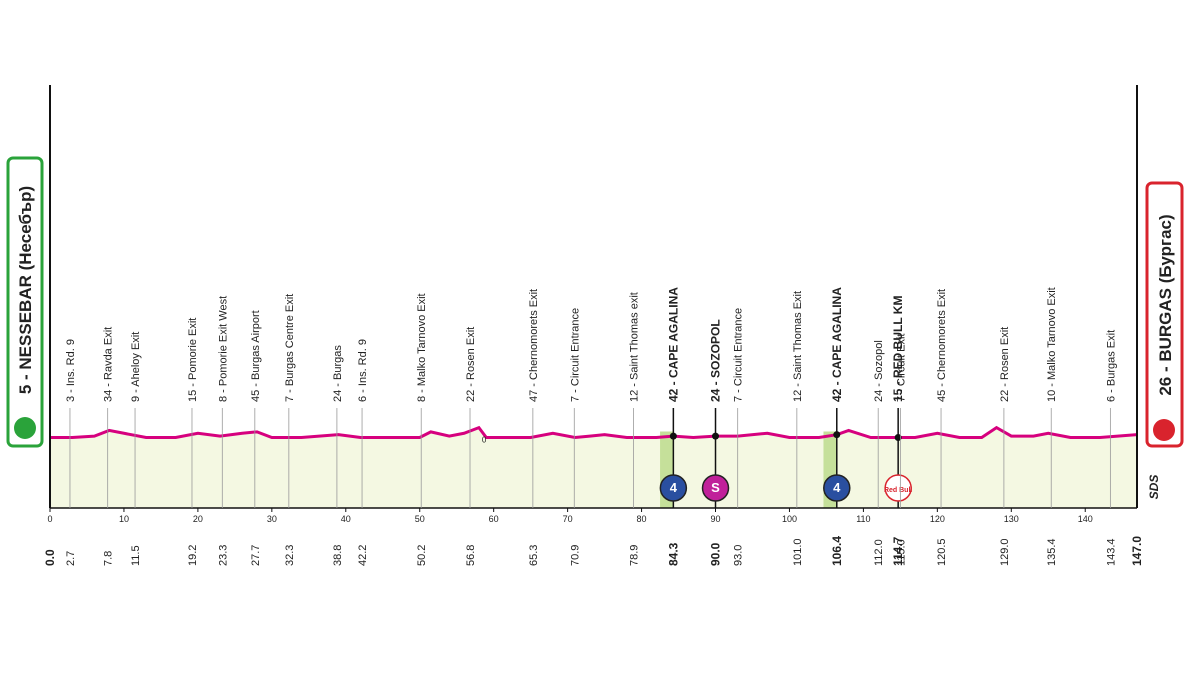 The image size is (1200, 675). What do you see at coordinates (879, 552) in the screenshot?
I see `distance-label: 112.0` at bounding box center [879, 552].